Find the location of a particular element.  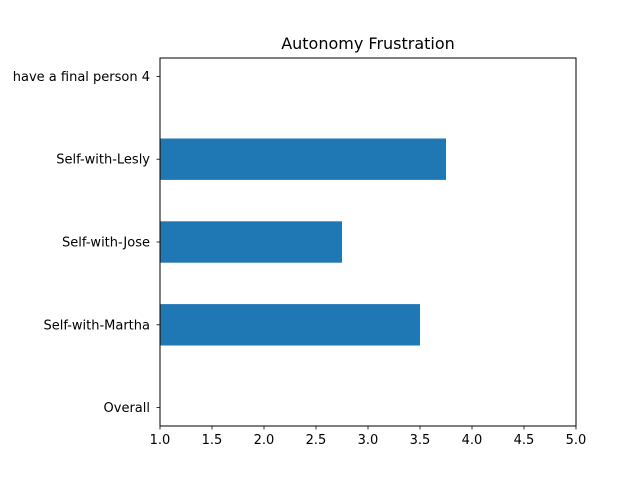

y-tick-label: have a final person 4 is located at coordinates (81, 77).